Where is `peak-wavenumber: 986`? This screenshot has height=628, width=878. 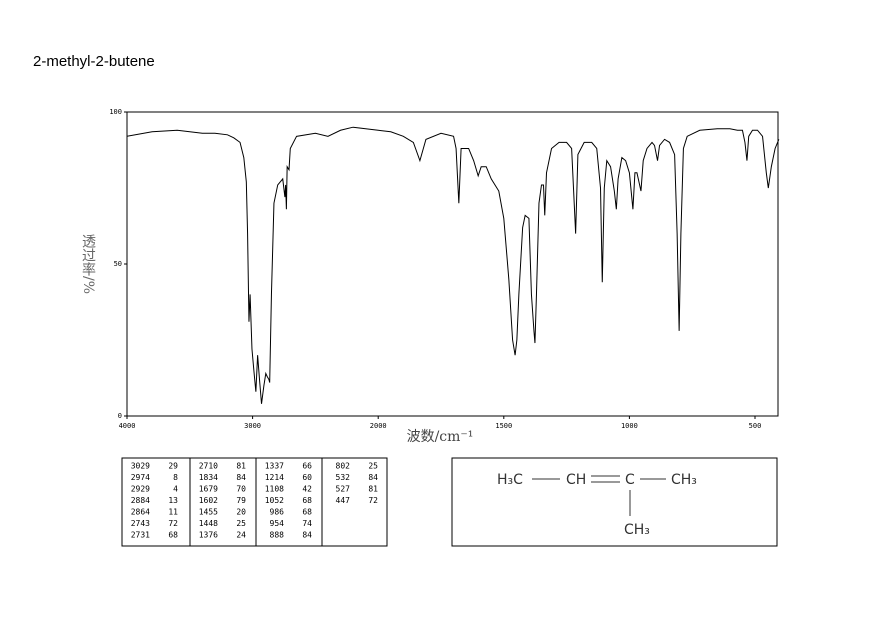
peak-wavenumber: 986 is located at coordinates (277, 512).